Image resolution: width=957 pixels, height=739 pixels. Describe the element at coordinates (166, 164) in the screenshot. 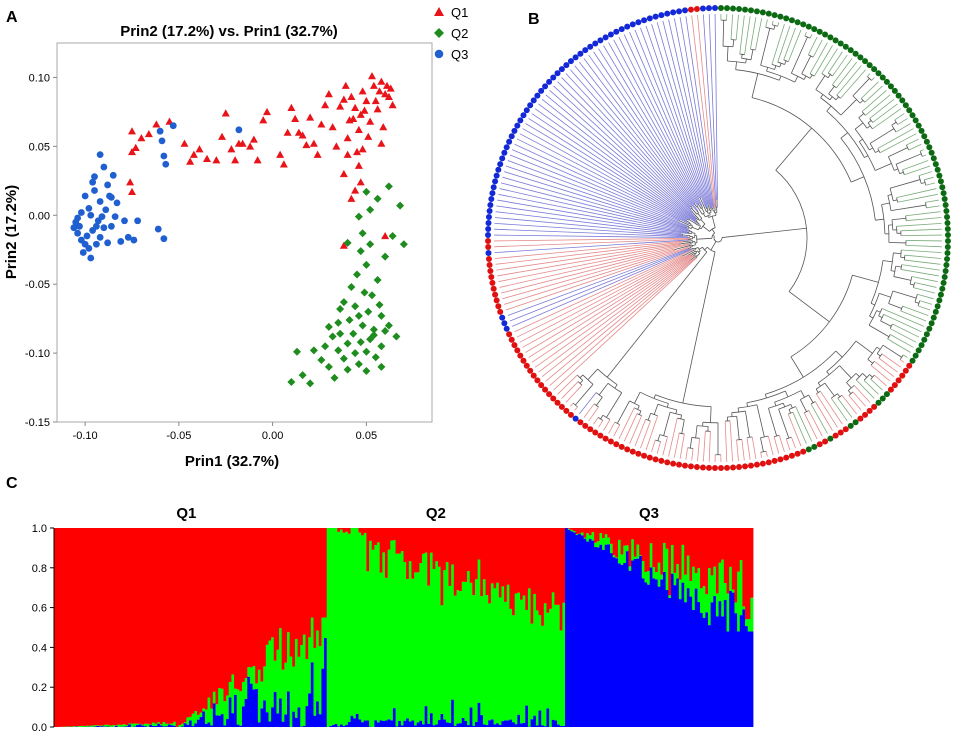

I see `q3-point` at that location.